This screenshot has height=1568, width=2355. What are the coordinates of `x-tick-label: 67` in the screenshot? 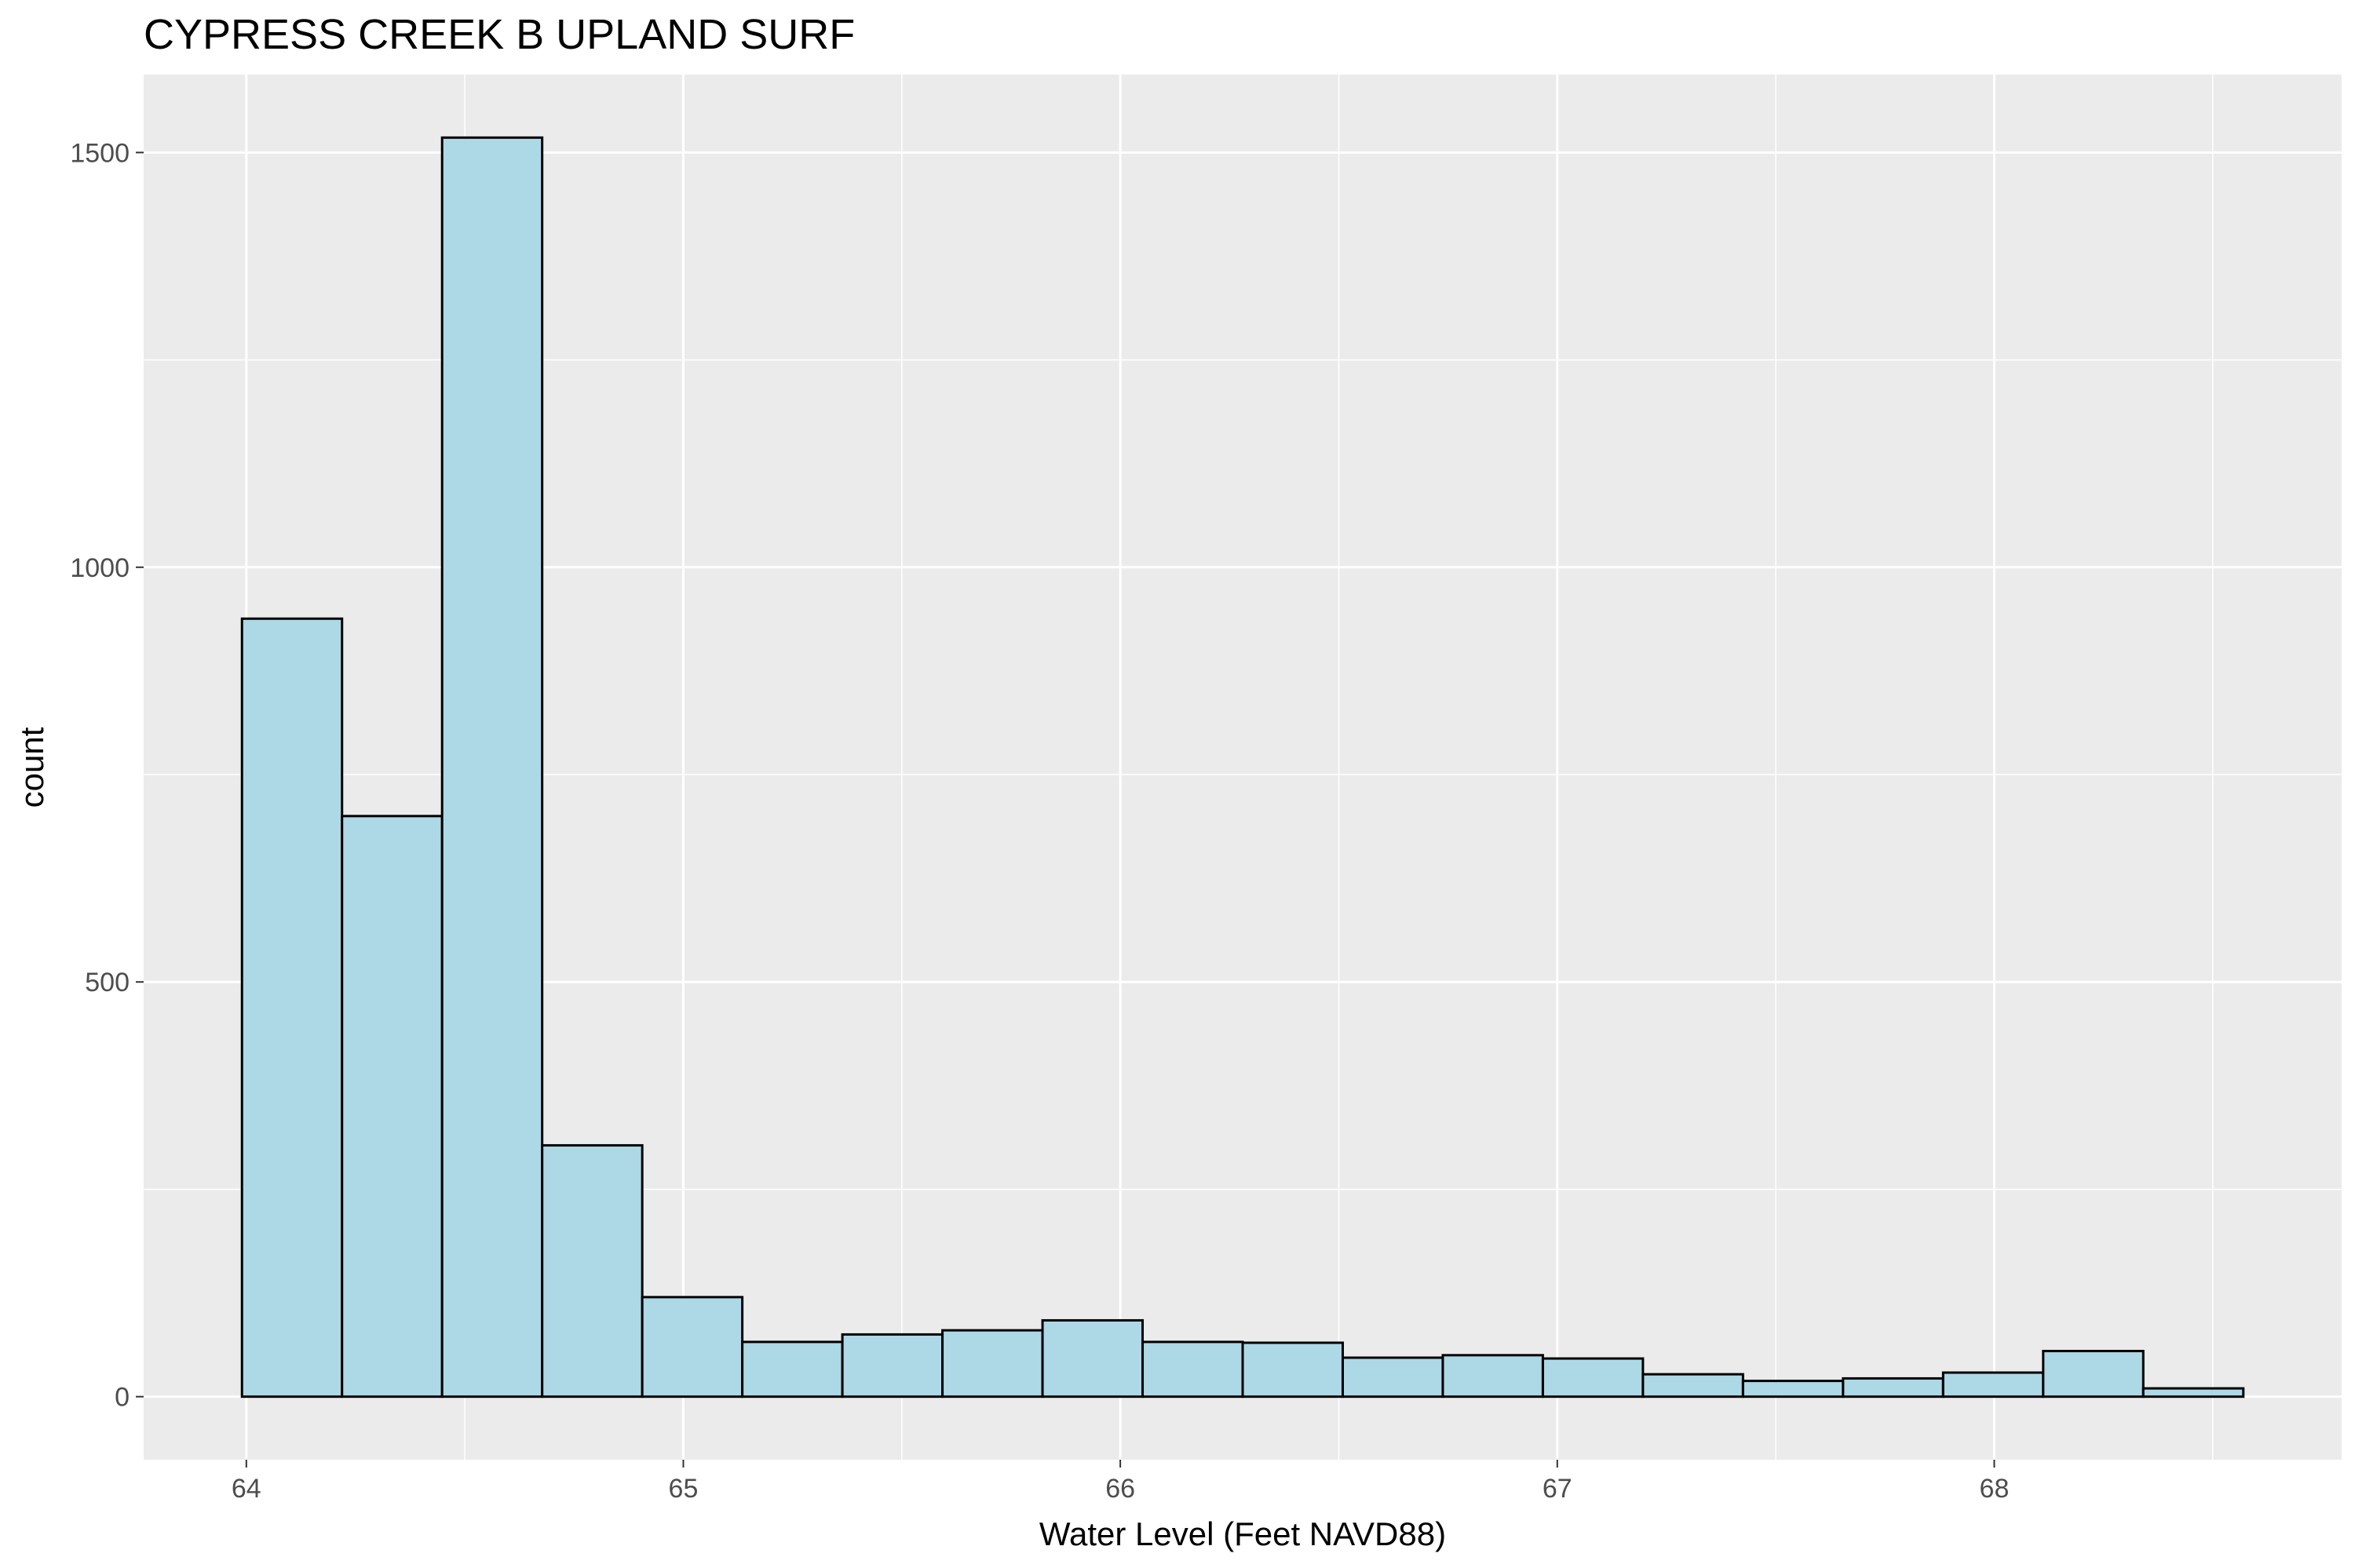 It's located at (1557, 1489).